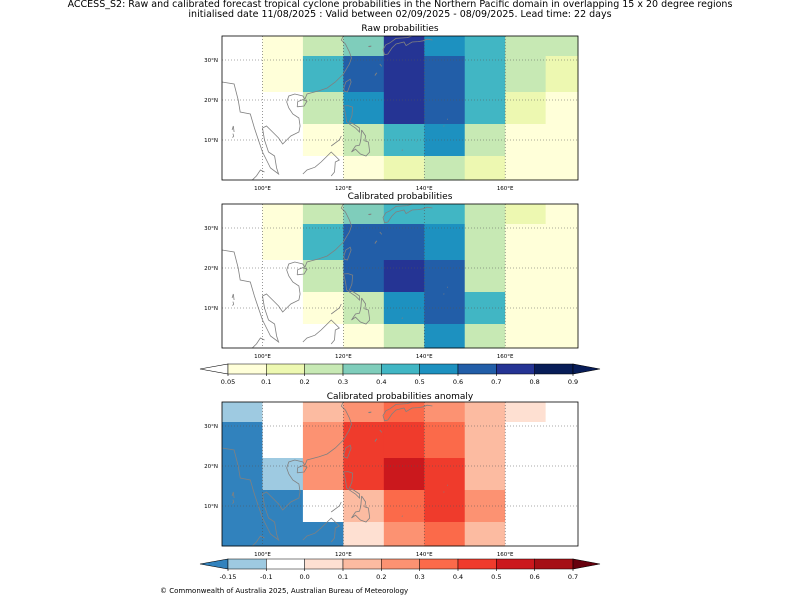  I want to click on longitude-tick-label: 160°E, so click(505, 189).